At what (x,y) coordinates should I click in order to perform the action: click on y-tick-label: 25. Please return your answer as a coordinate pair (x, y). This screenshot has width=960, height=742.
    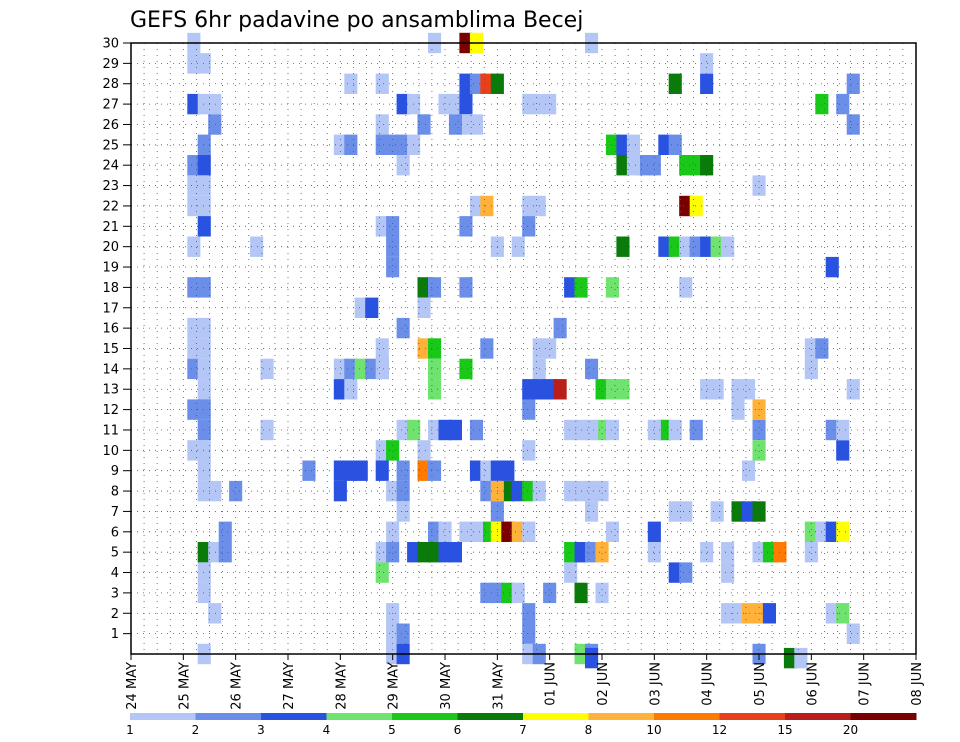
    Looking at the image, I should click on (110, 145).